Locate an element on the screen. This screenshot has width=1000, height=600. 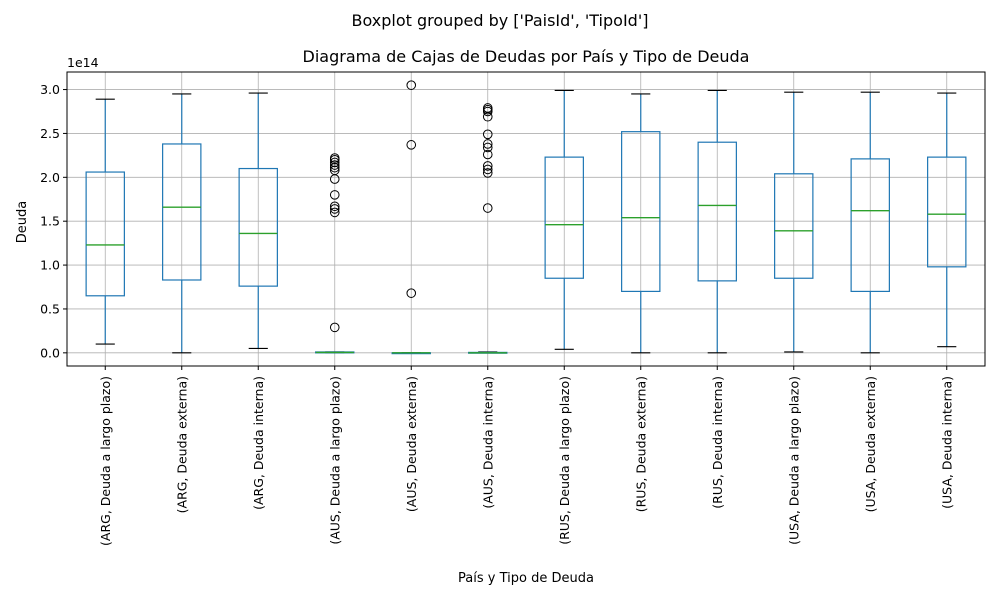
y-axis-label: Deuda is located at coordinates (22, 222).